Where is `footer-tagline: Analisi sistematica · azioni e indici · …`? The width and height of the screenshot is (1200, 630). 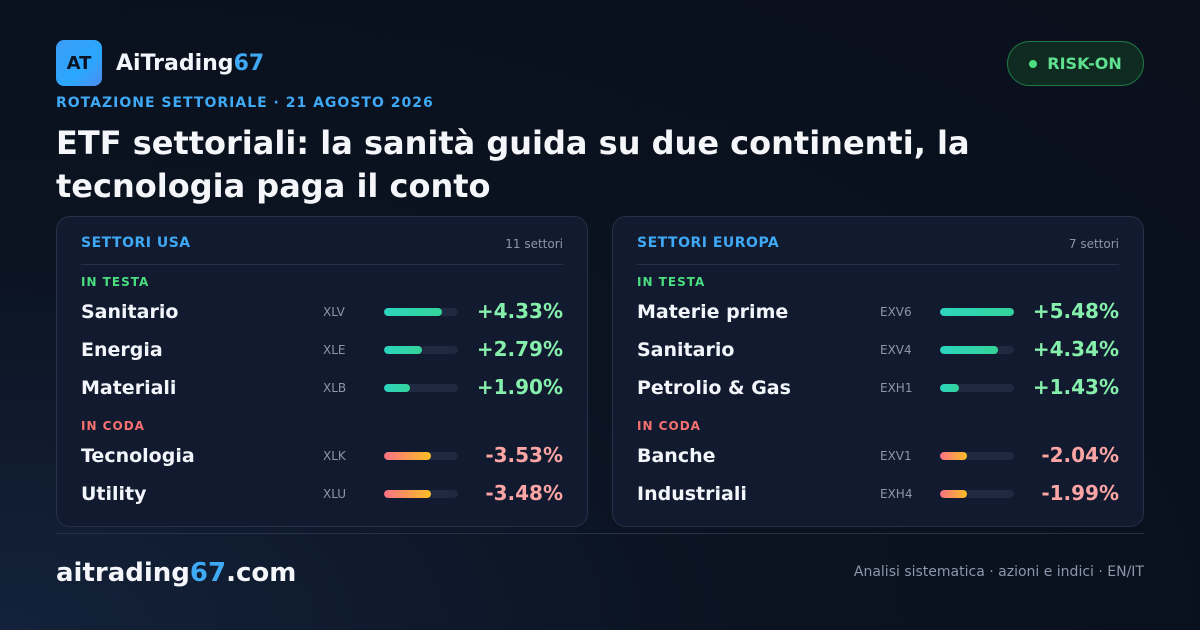
footer-tagline: Analisi sistematica · azioni e indici · … is located at coordinates (998, 572).